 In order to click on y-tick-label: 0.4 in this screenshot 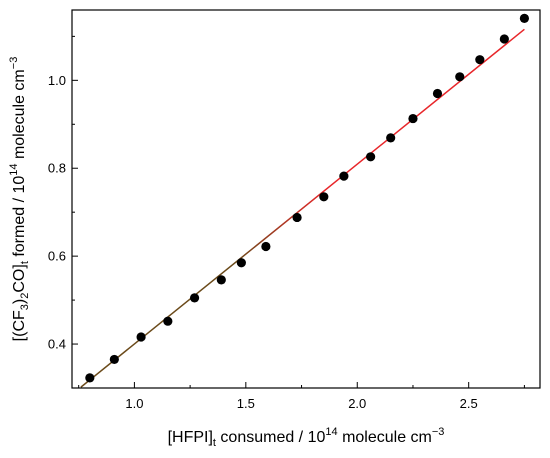, I will do `click(57, 344)`.